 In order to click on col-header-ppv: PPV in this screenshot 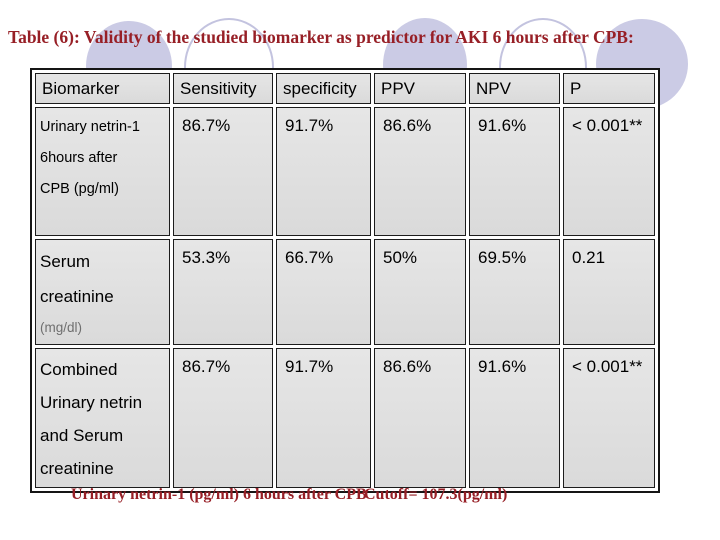, I will do `click(420, 88)`.